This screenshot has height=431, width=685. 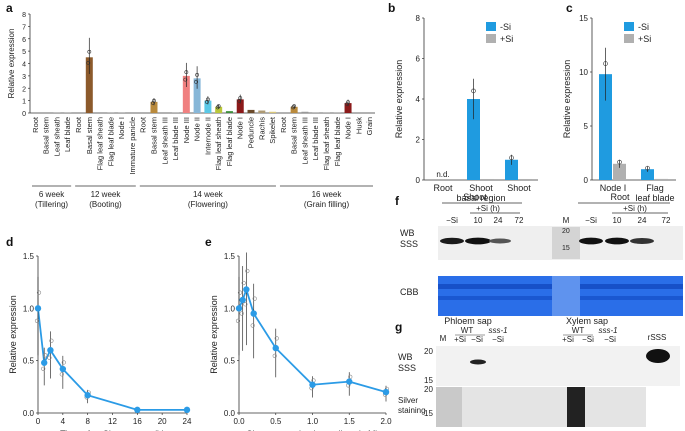 What do you see at coordinates (197, 129) in the screenshot?
I see `a-category-label: Node II` at bounding box center [197, 129].